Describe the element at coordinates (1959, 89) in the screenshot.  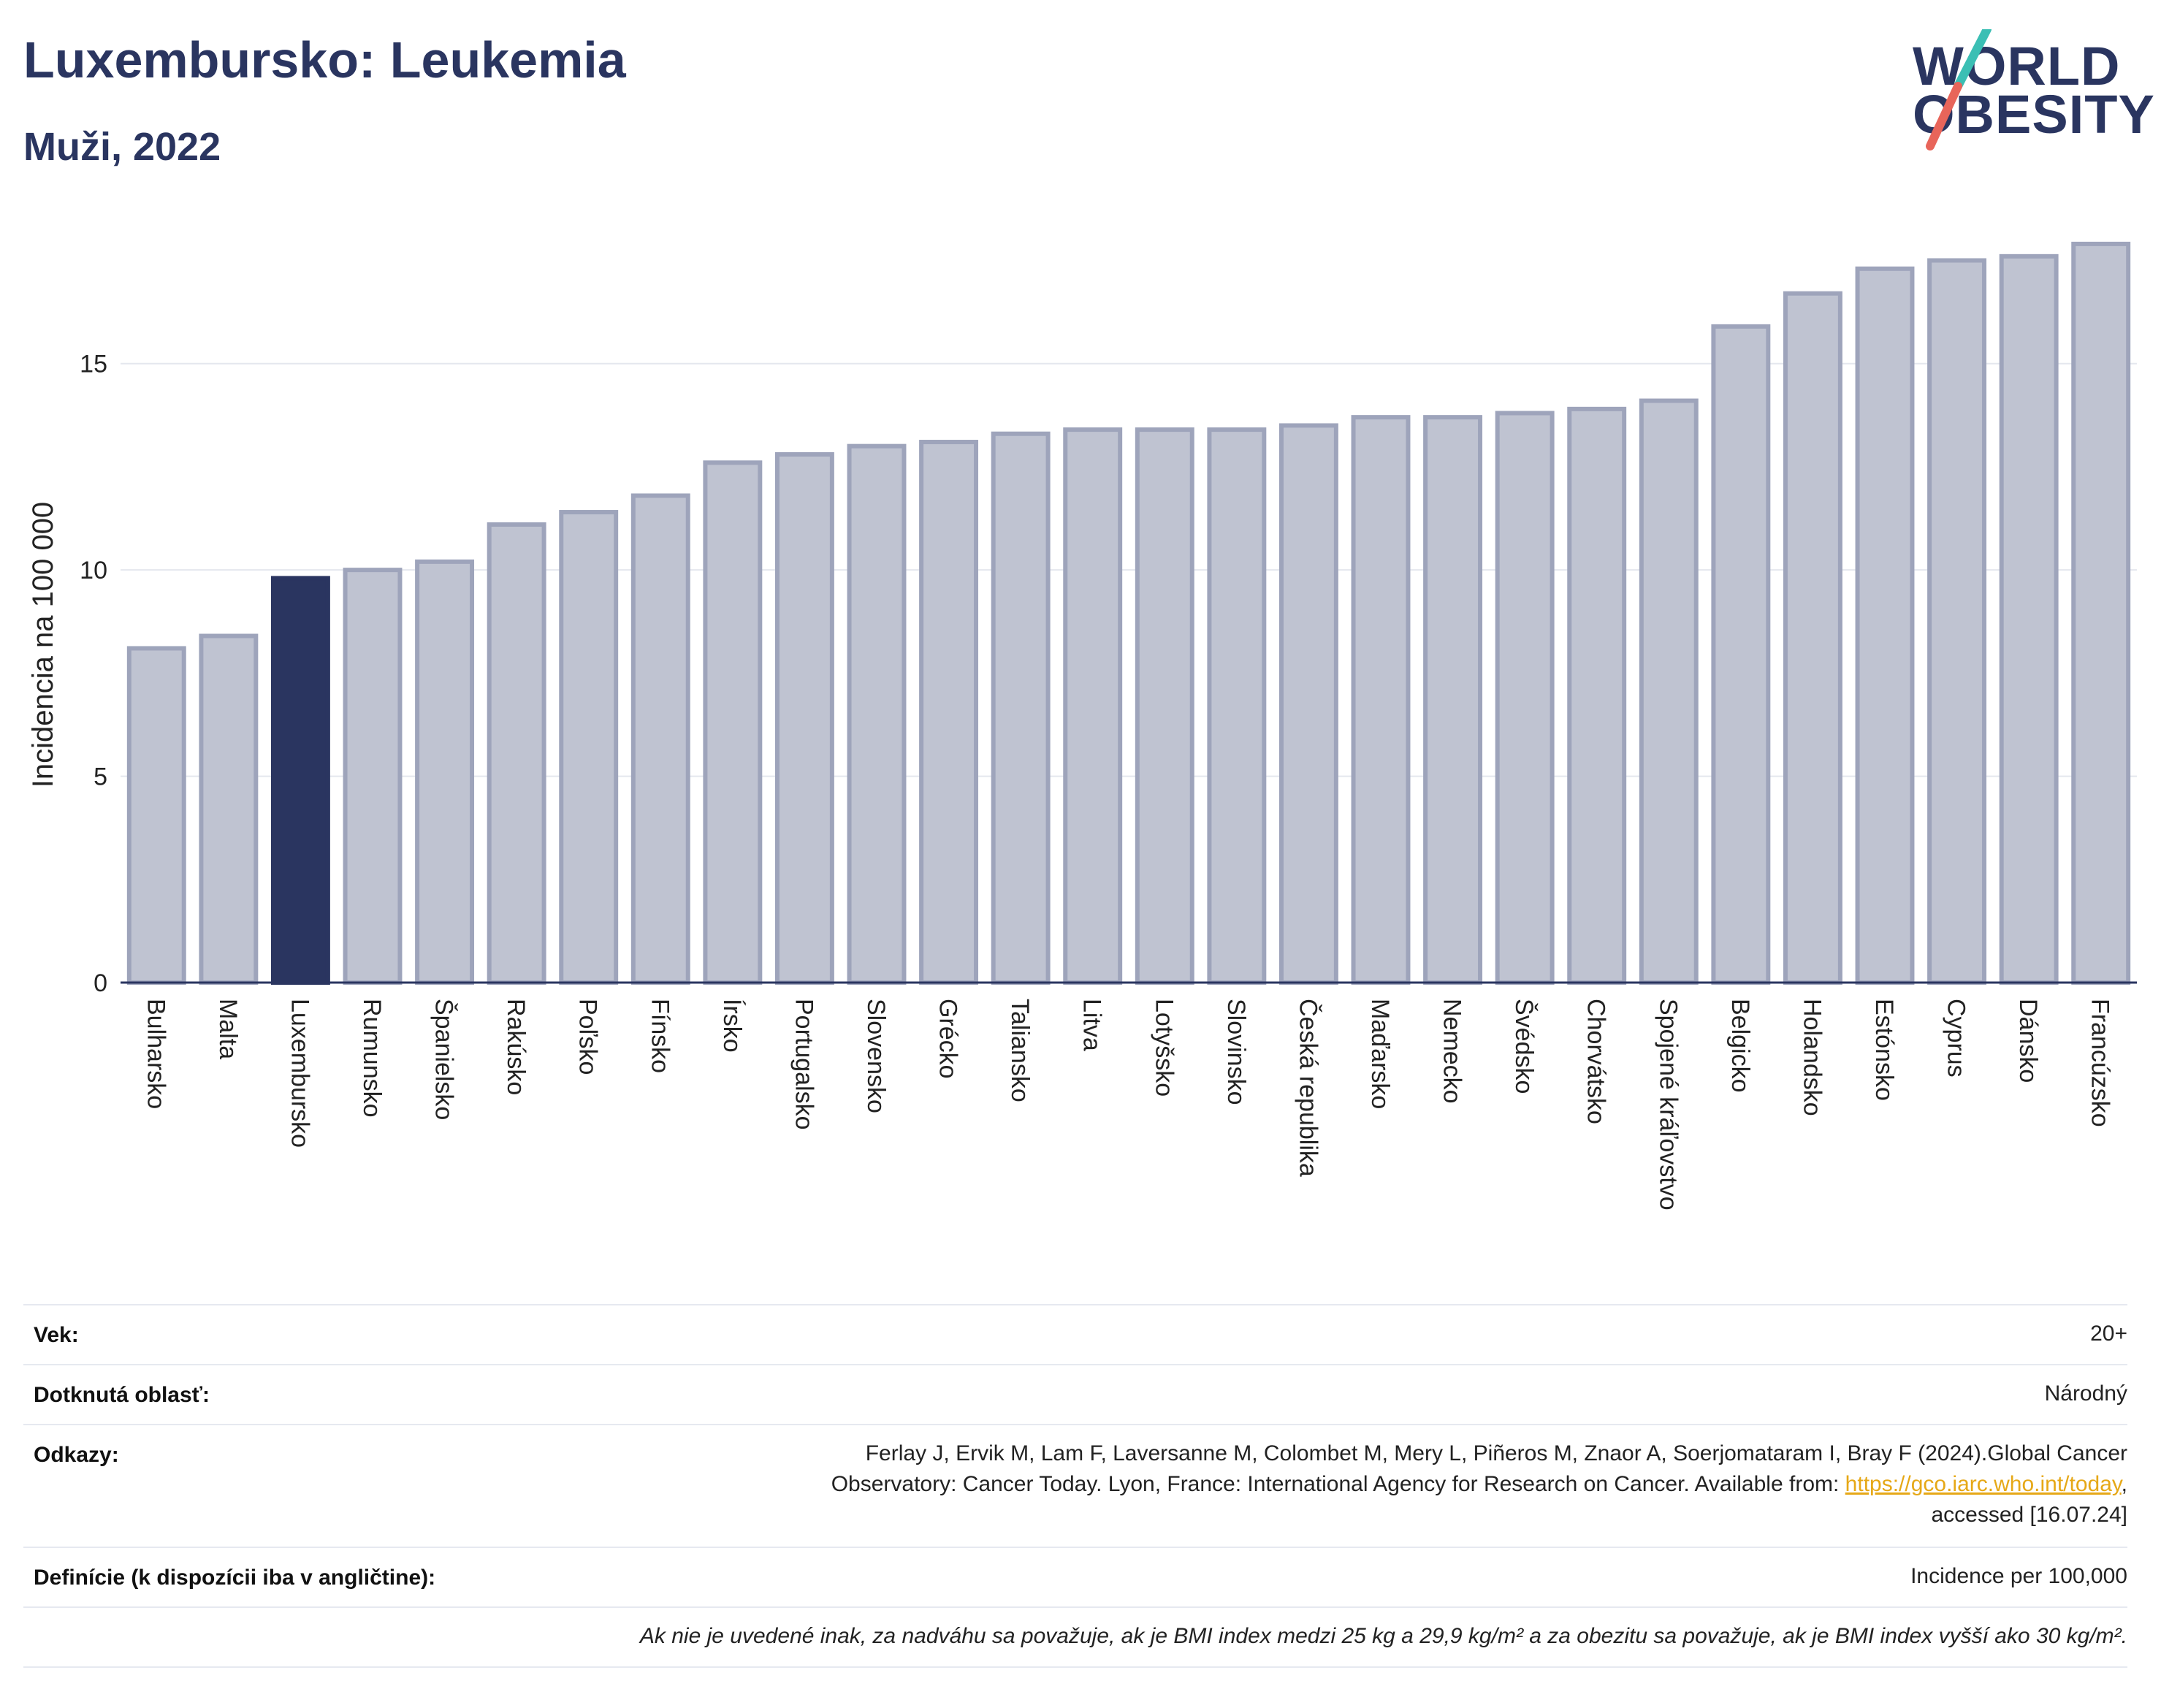
I see `logo-slash-icon` at that location.